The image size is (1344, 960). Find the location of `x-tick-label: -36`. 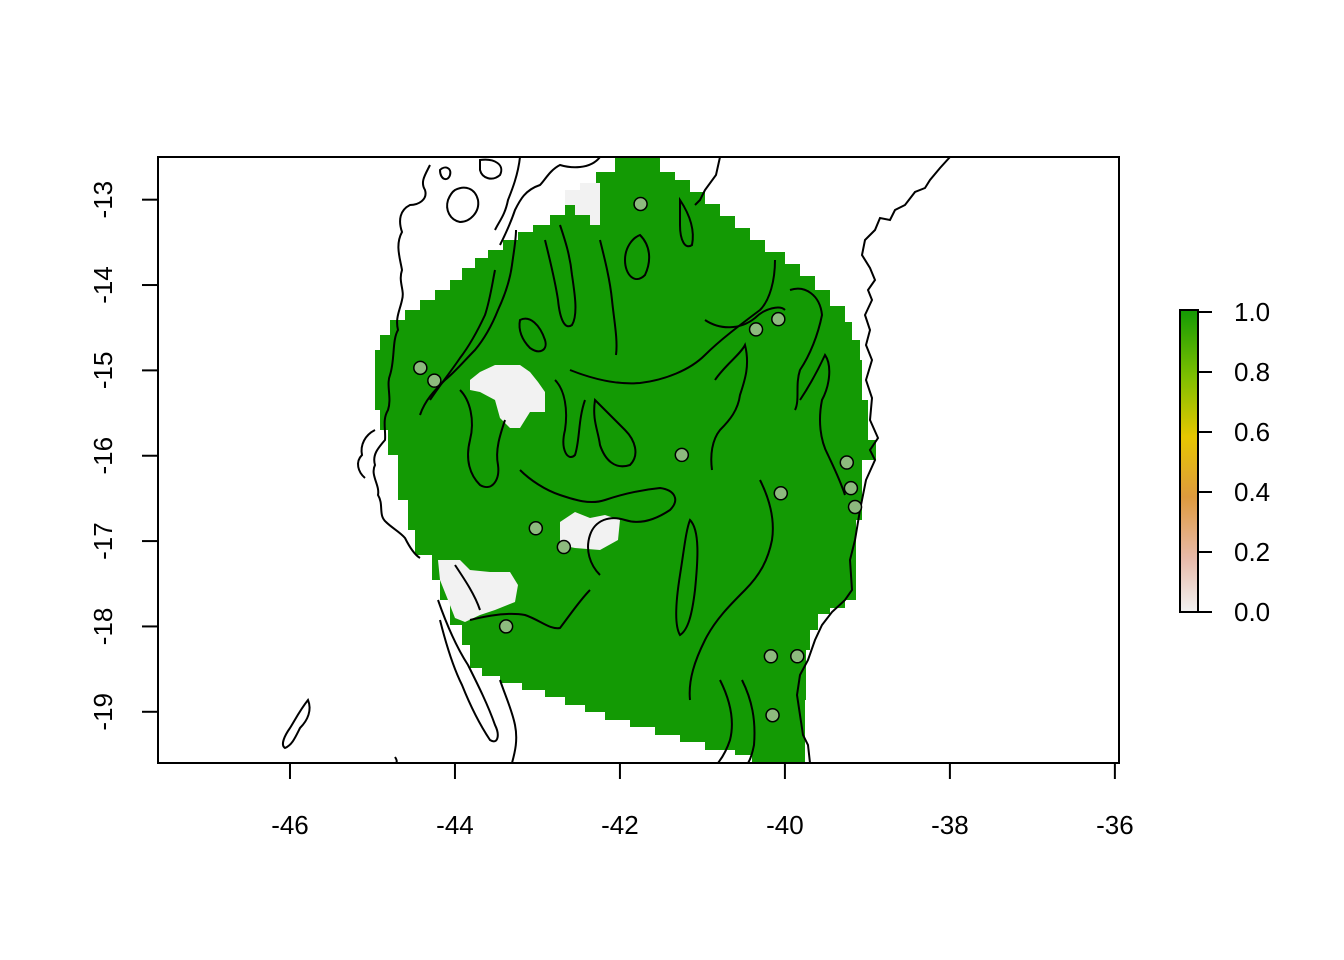

x-tick-label: -36 is located at coordinates (1115, 825).